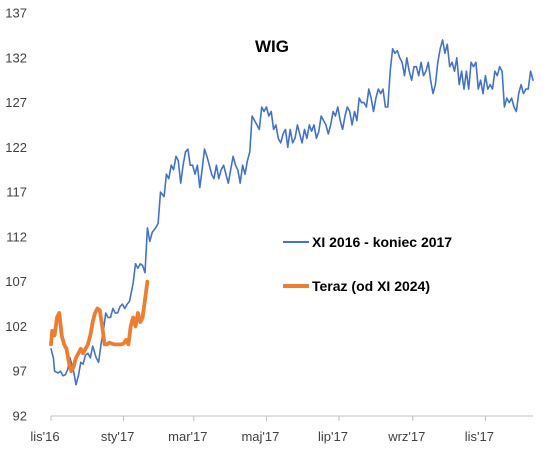 The height and width of the screenshot is (454, 549). Describe the element at coordinates (16, 57) in the screenshot. I see `y-tick-label-8: 132` at that location.